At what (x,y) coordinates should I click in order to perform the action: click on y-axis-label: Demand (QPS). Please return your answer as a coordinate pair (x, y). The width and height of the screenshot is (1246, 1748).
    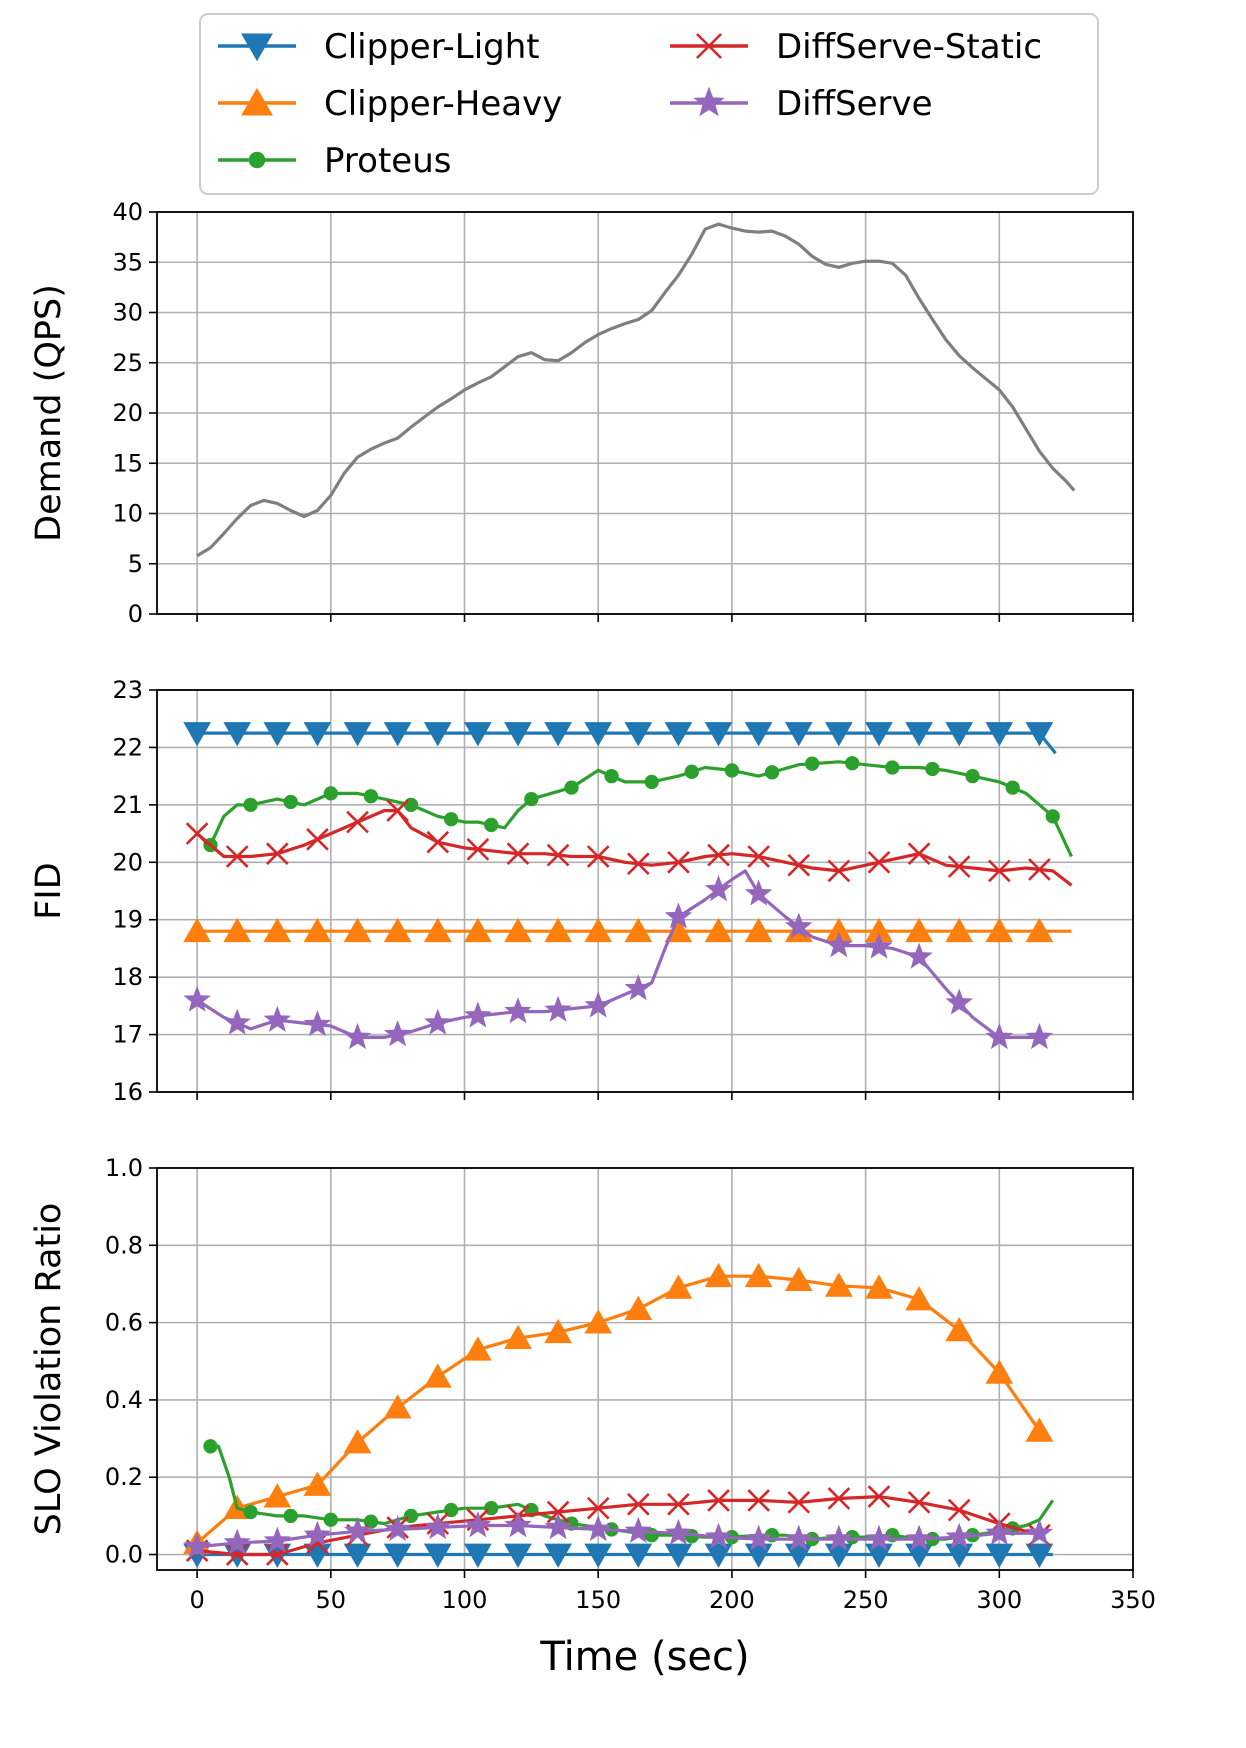
    Looking at the image, I should click on (49, 413).